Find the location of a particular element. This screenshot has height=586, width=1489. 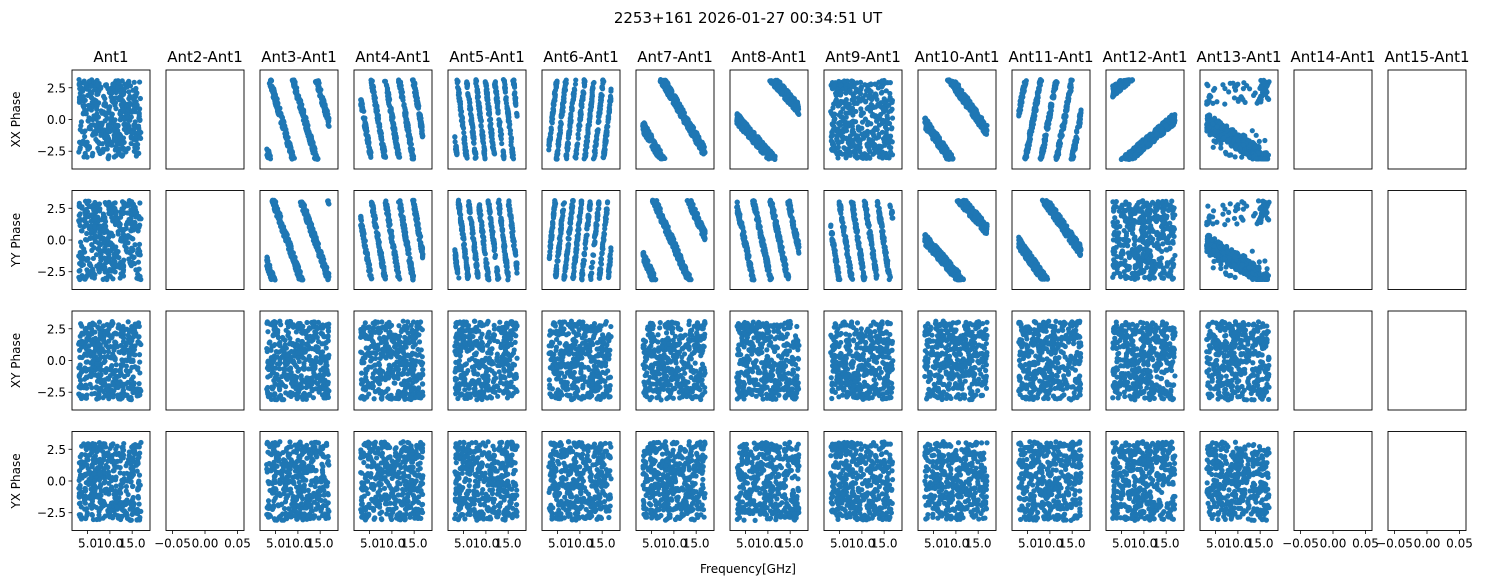

y-tick-label: −2.5 is located at coordinates (51, 152).